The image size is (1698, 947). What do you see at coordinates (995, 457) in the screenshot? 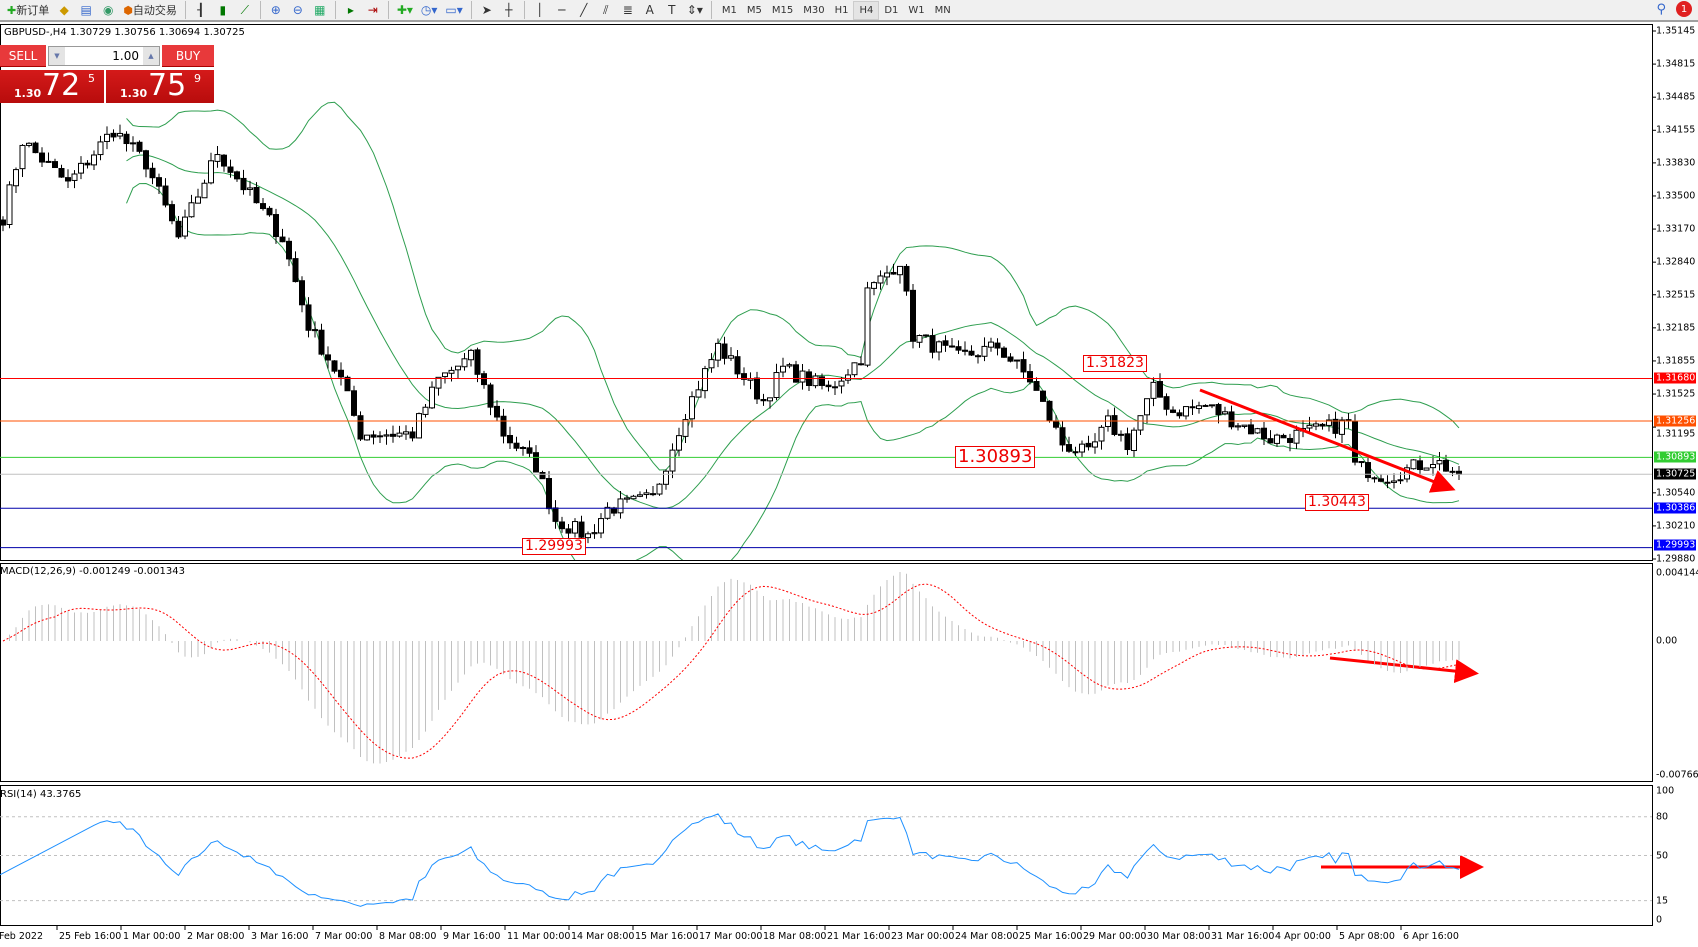
I see `price-text-label: 1.30893` at bounding box center [995, 457].